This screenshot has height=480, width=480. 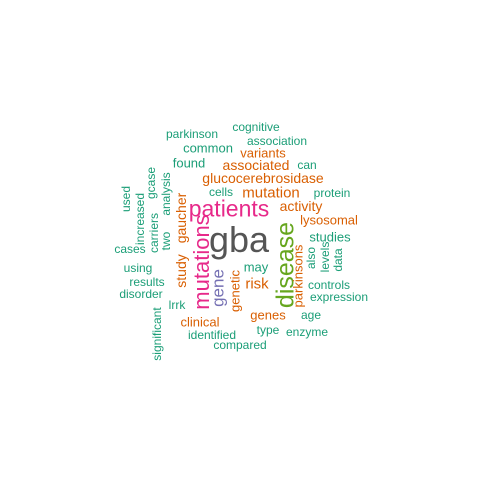 What do you see at coordinates (218, 288) in the screenshot?
I see `word-gene: gene` at bounding box center [218, 288].